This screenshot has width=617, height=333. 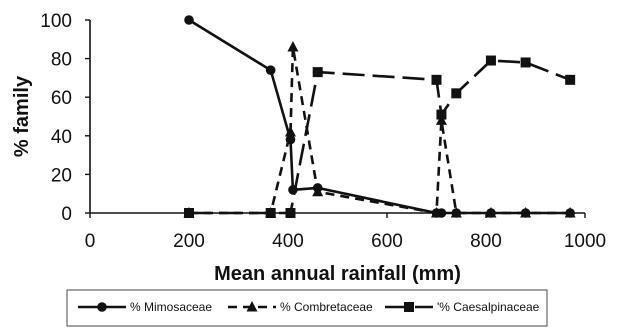 What do you see at coordinates (345, 232) in the screenshot?
I see `x-axis-ticks: 0 200 400 600 800 1000` at bounding box center [345, 232].